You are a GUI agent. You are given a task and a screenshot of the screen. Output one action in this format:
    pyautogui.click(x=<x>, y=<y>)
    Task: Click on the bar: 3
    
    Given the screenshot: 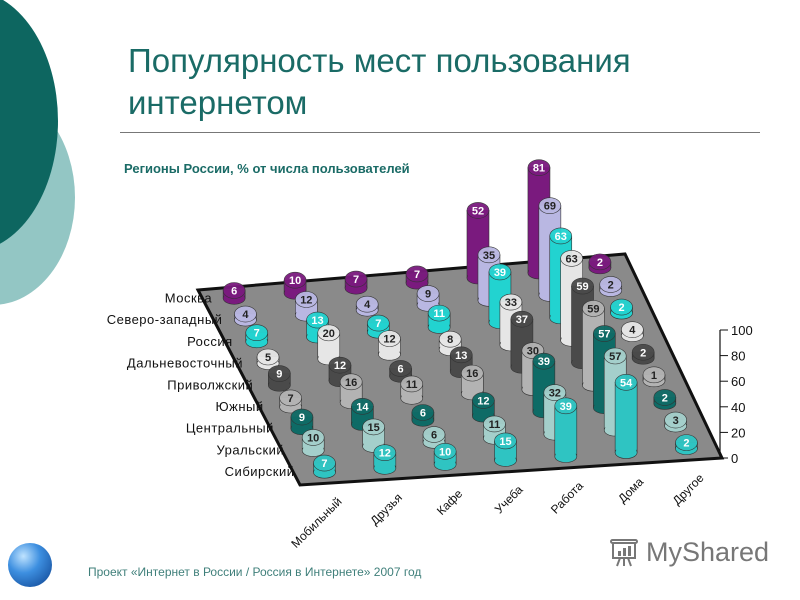 What is the action you would take?
    pyautogui.click(x=675, y=422)
    